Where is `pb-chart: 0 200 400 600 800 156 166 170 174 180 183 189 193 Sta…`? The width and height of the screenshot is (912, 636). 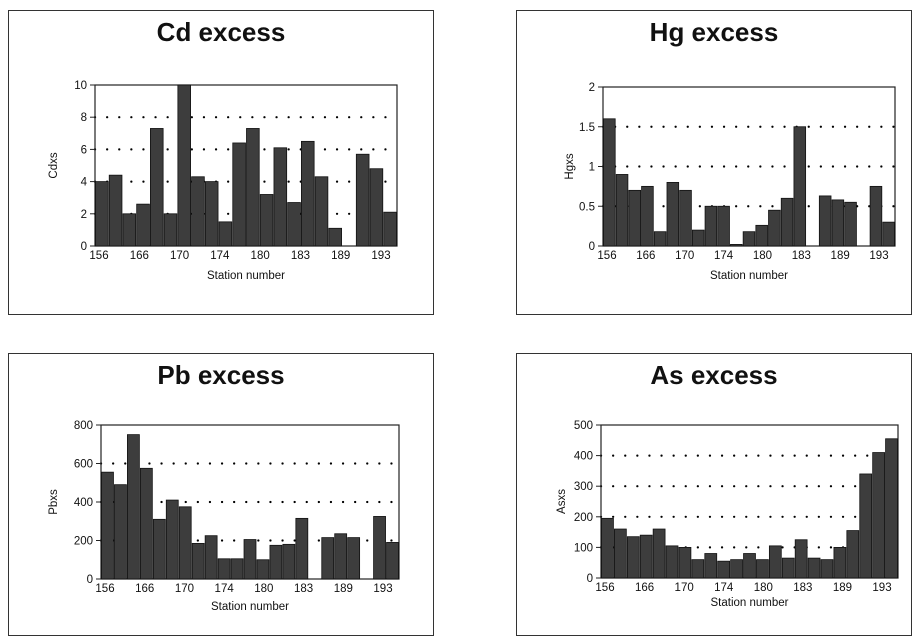
pb-chart: 0 200 400 600 800 156 166 170 174 180 183 189 193 Sta… is located at coordinates (224, 516).